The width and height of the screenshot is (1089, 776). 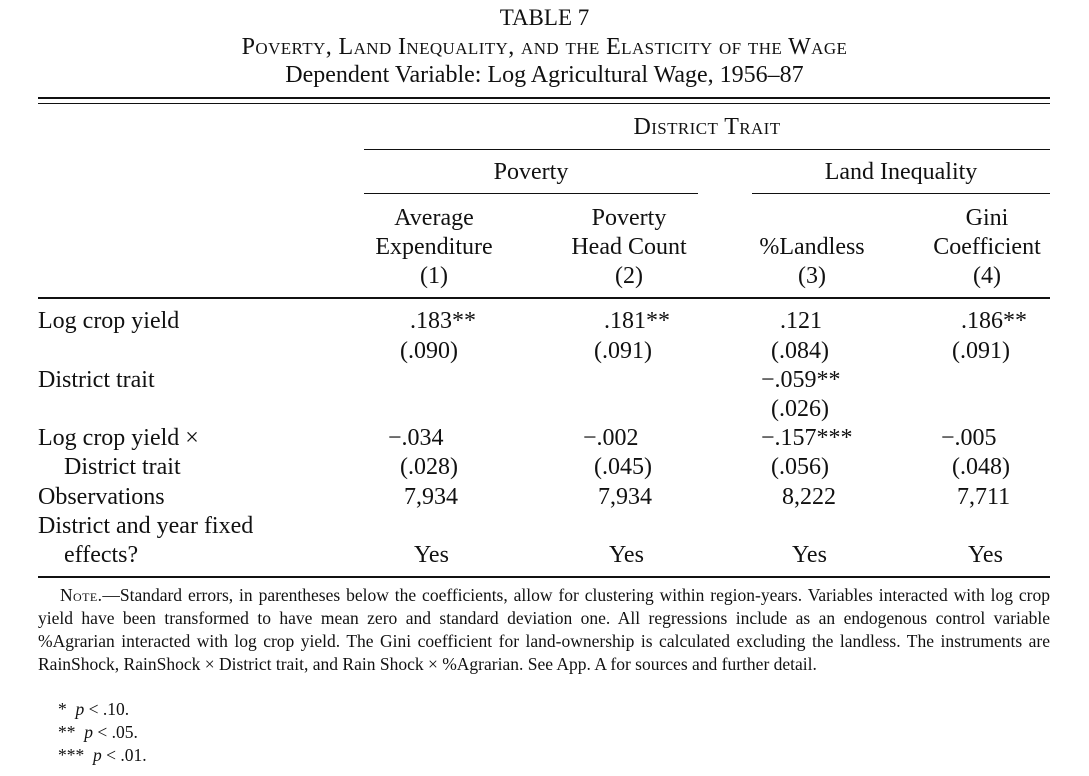 I want to click on note-label: Note., so click(x=81, y=595).